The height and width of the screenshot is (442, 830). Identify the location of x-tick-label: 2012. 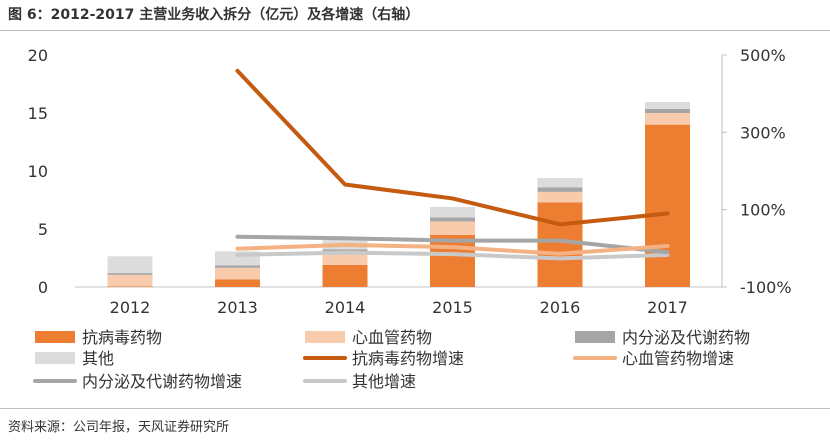
(130, 307).